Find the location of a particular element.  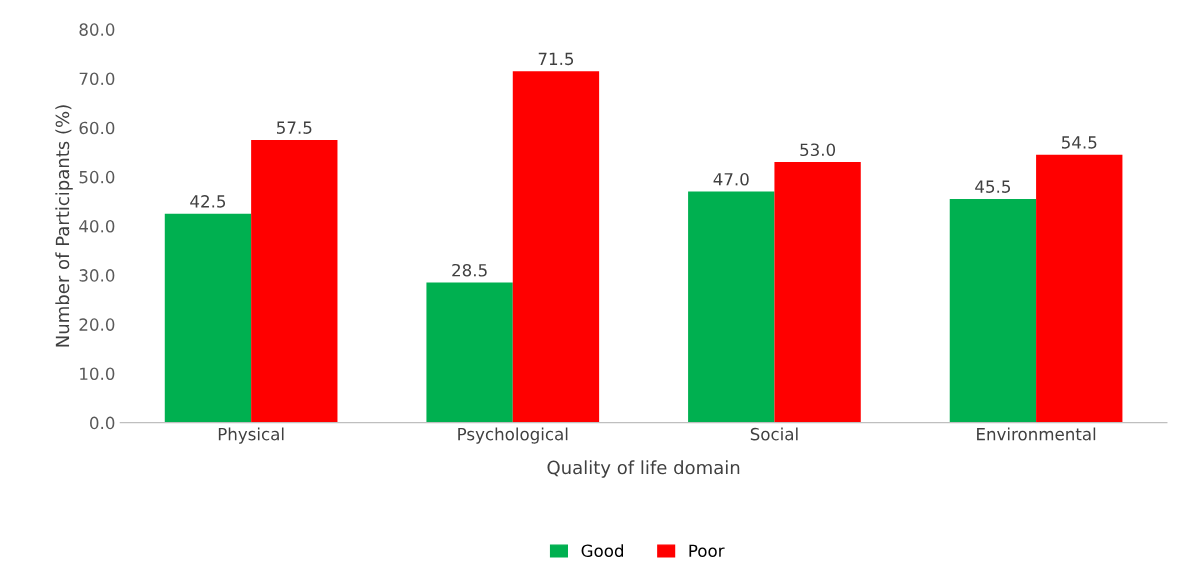

y-tick-label: 20.0 is located at coordinates (97, 324).